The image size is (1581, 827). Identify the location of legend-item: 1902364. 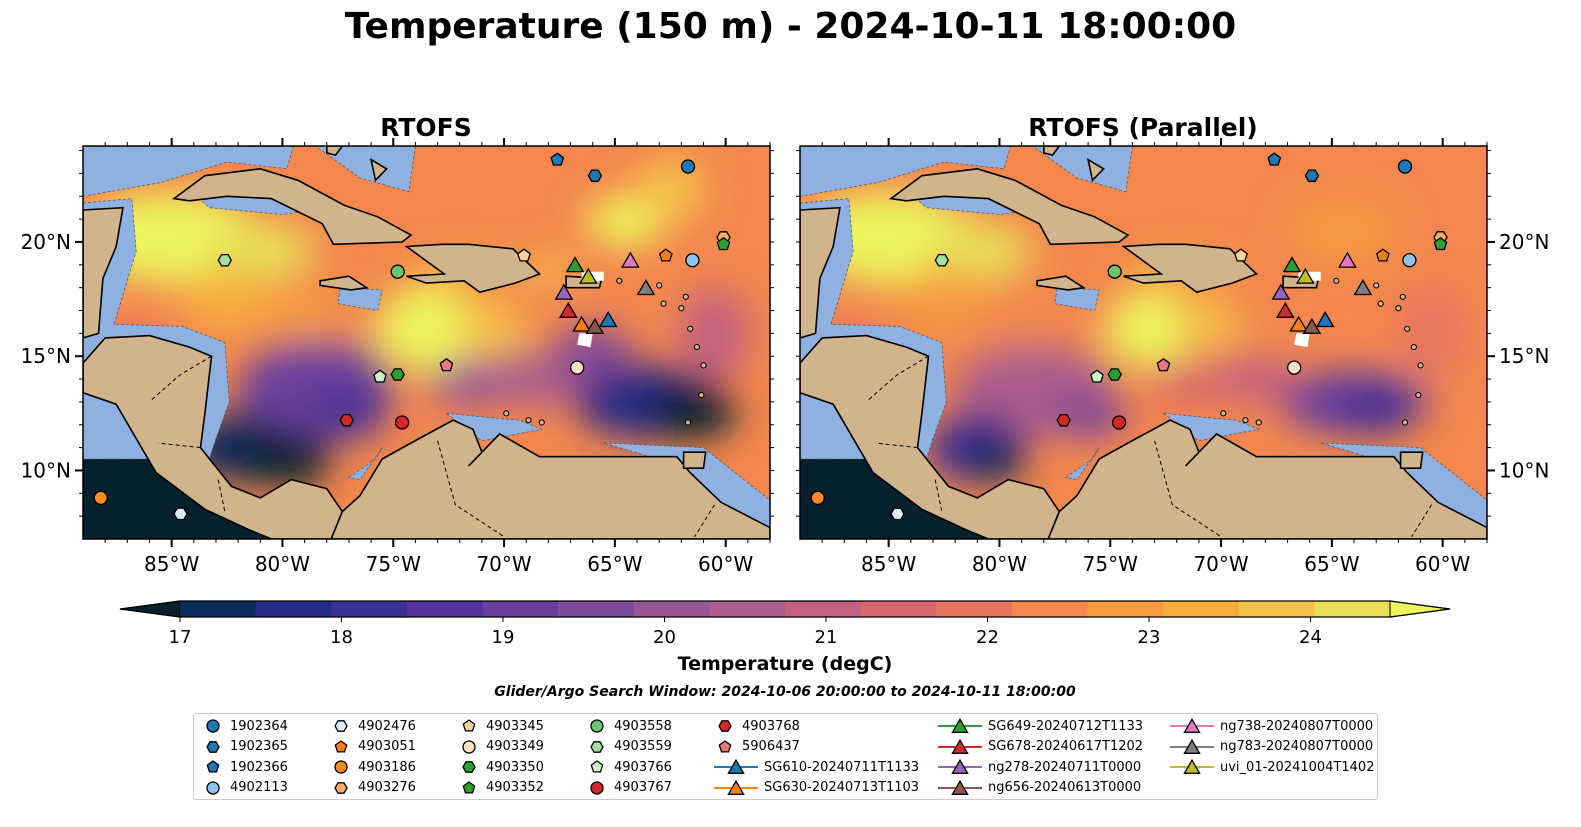
(245, 727).